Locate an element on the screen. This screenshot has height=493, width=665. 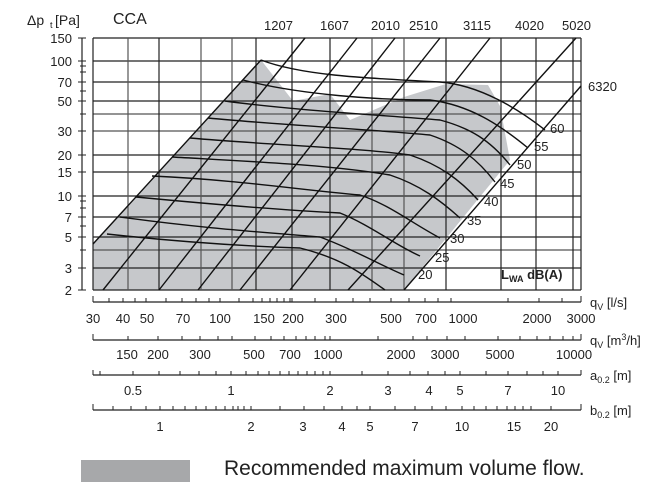
svg-text: 10000 is located at coordinates (574, 354).